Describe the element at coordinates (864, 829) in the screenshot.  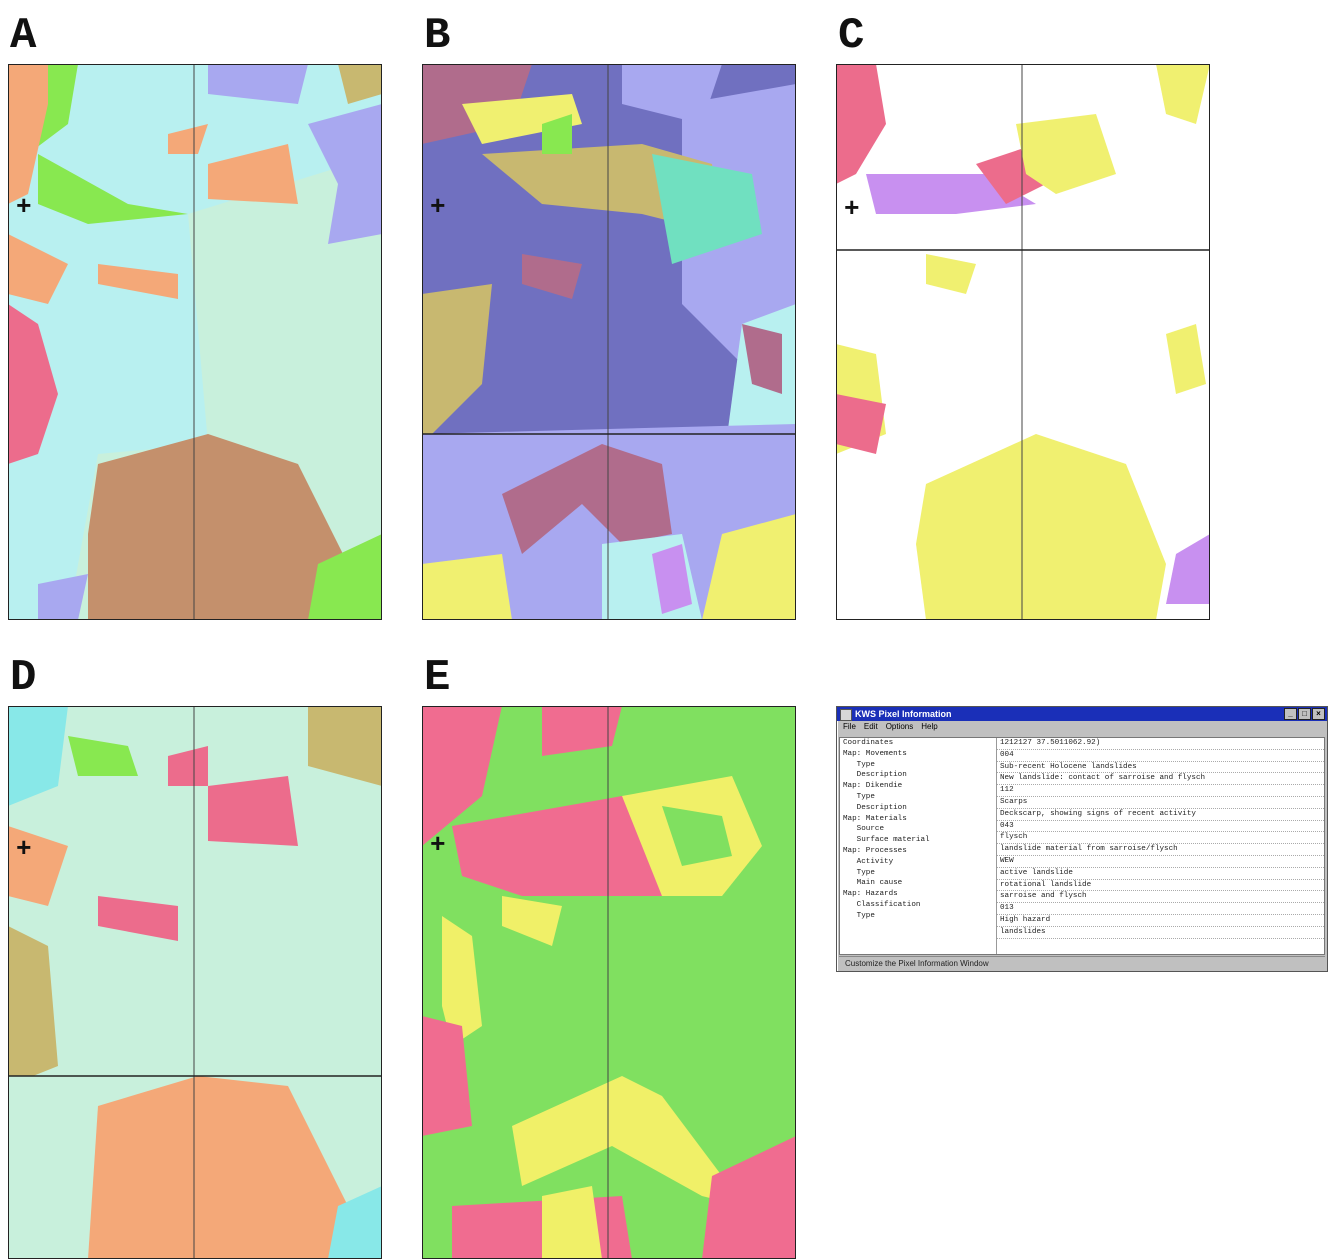
I see `attribute-label: Source` at that location.